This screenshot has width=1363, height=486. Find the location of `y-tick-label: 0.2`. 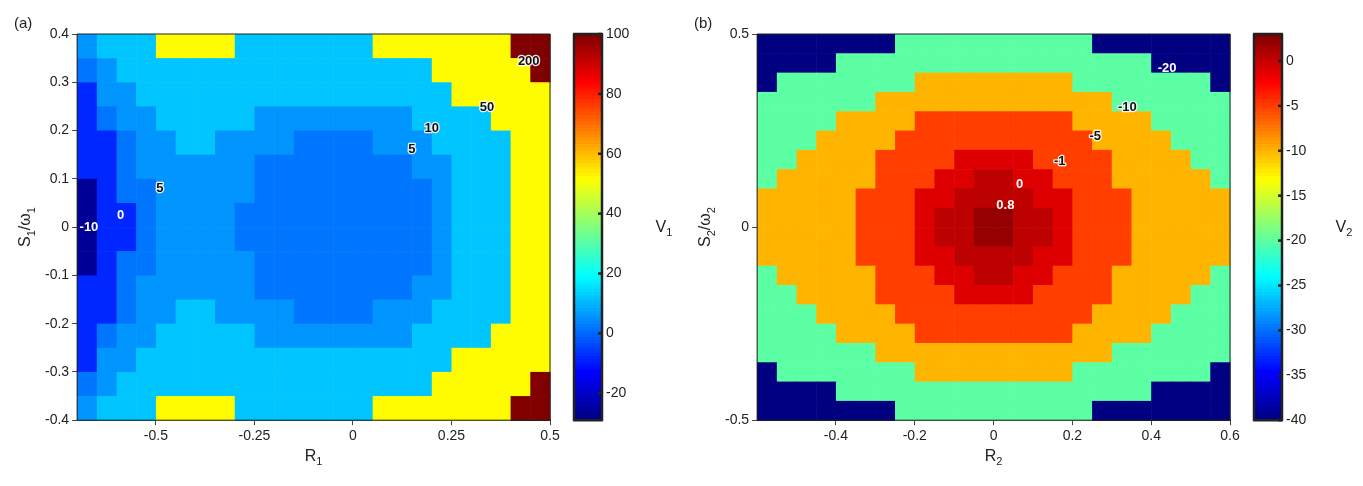

y-tick-label: 0.2 is located at coordinates (59, 129).